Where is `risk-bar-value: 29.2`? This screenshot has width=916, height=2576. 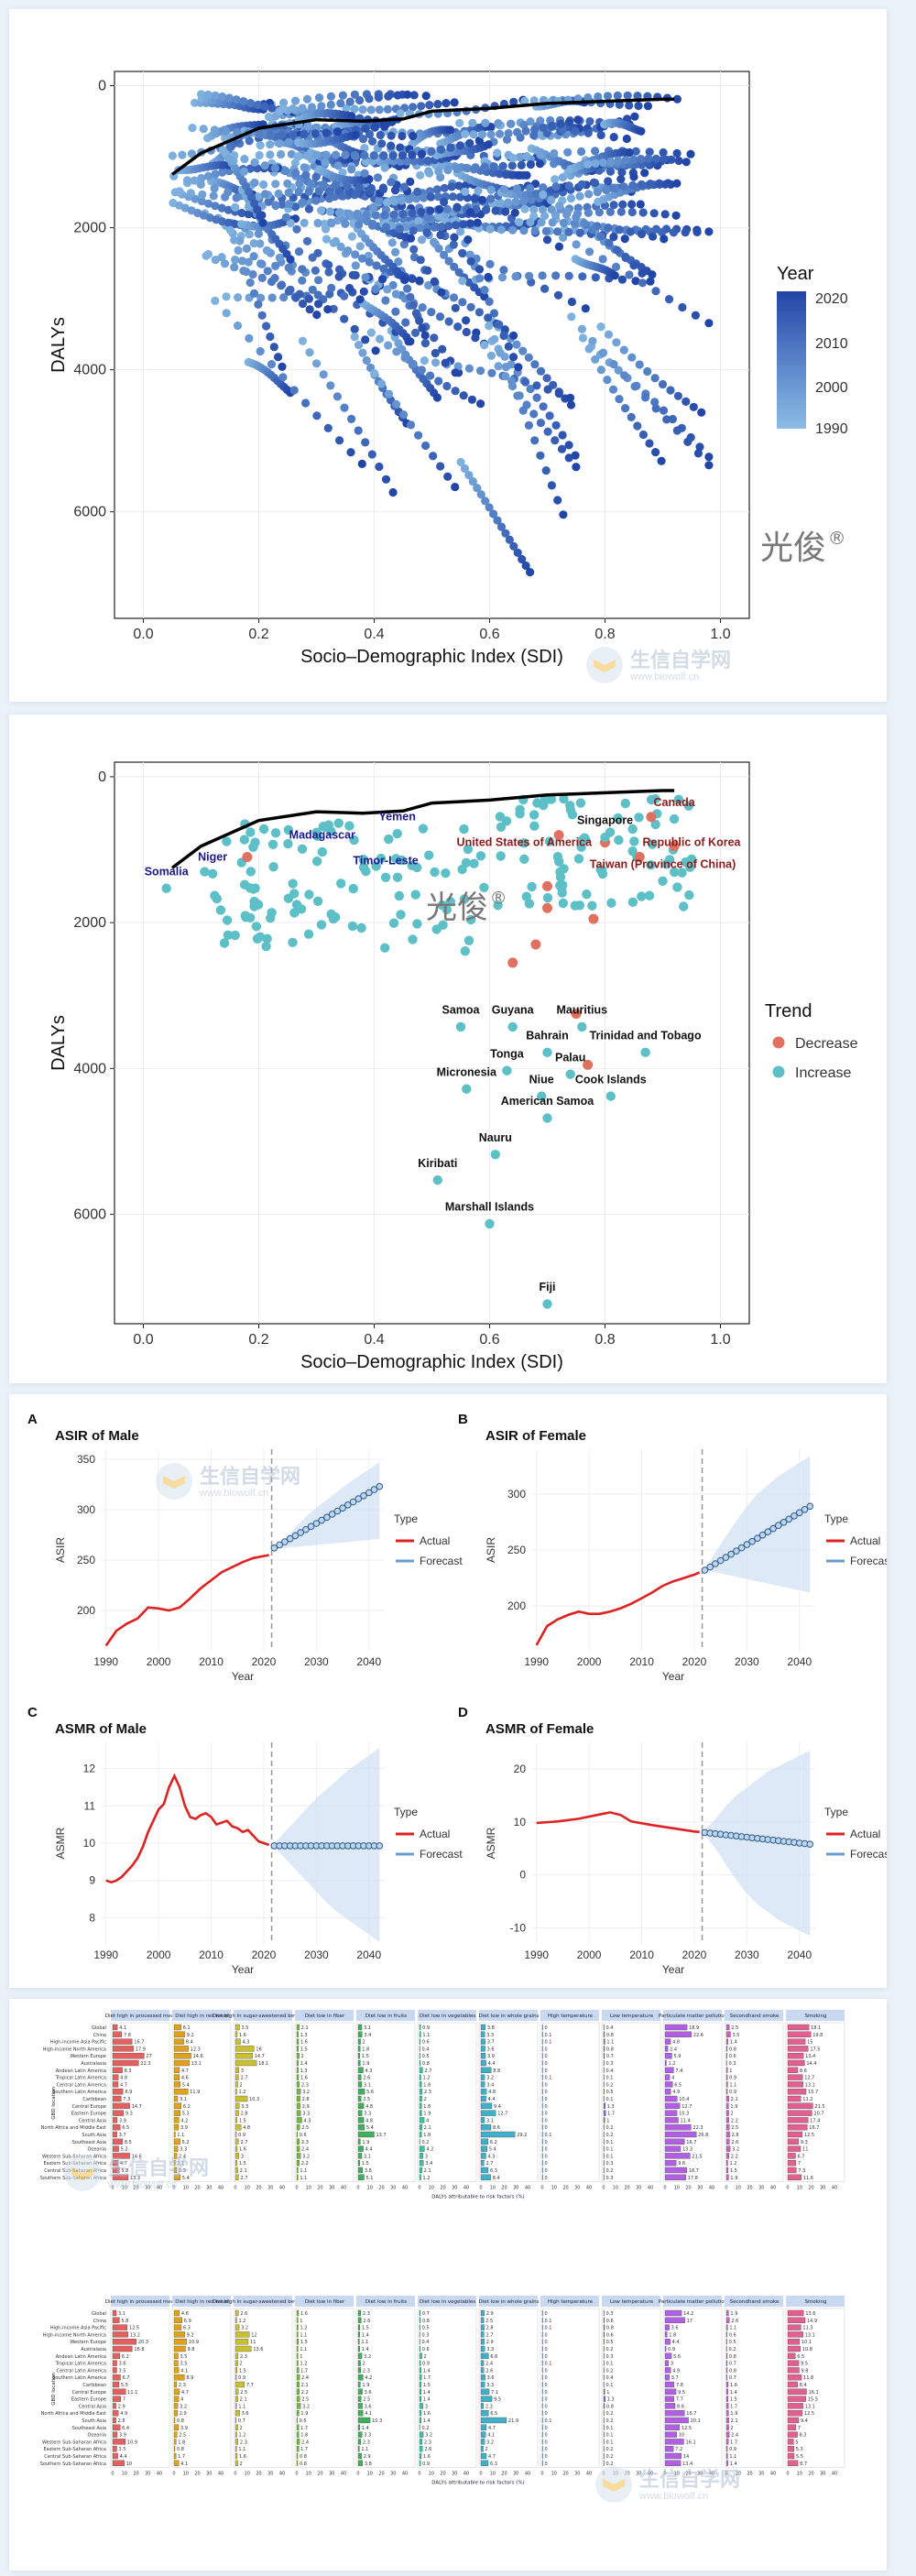
risk-bar-value: 29.2 is located at coordinates (522, 2135).